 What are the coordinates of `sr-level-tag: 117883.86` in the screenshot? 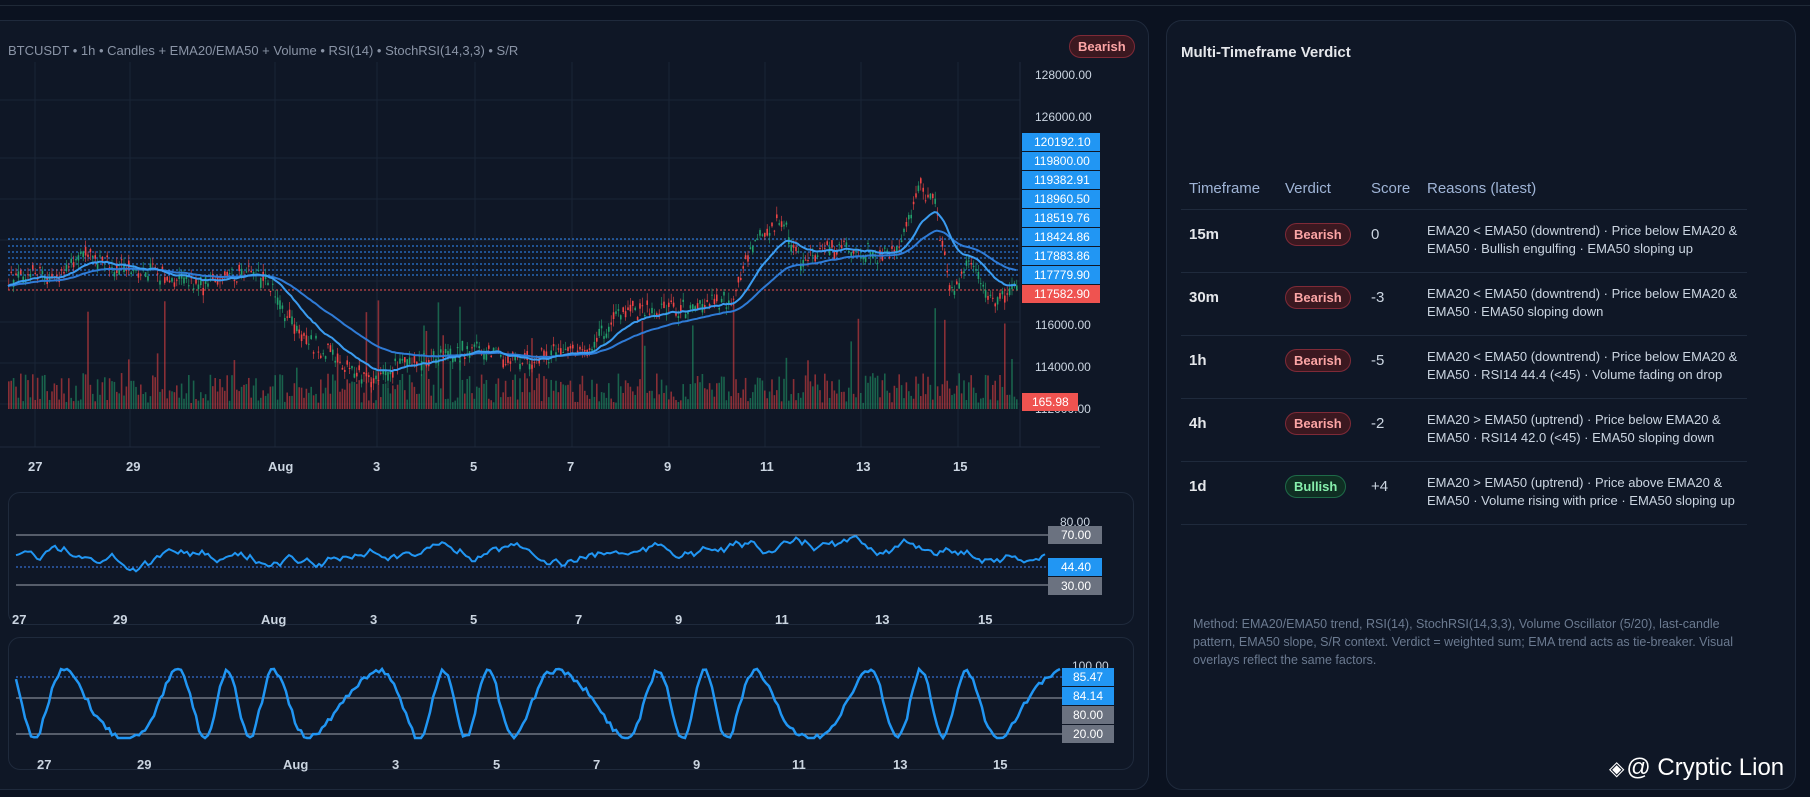 It's located at (1062, 256).